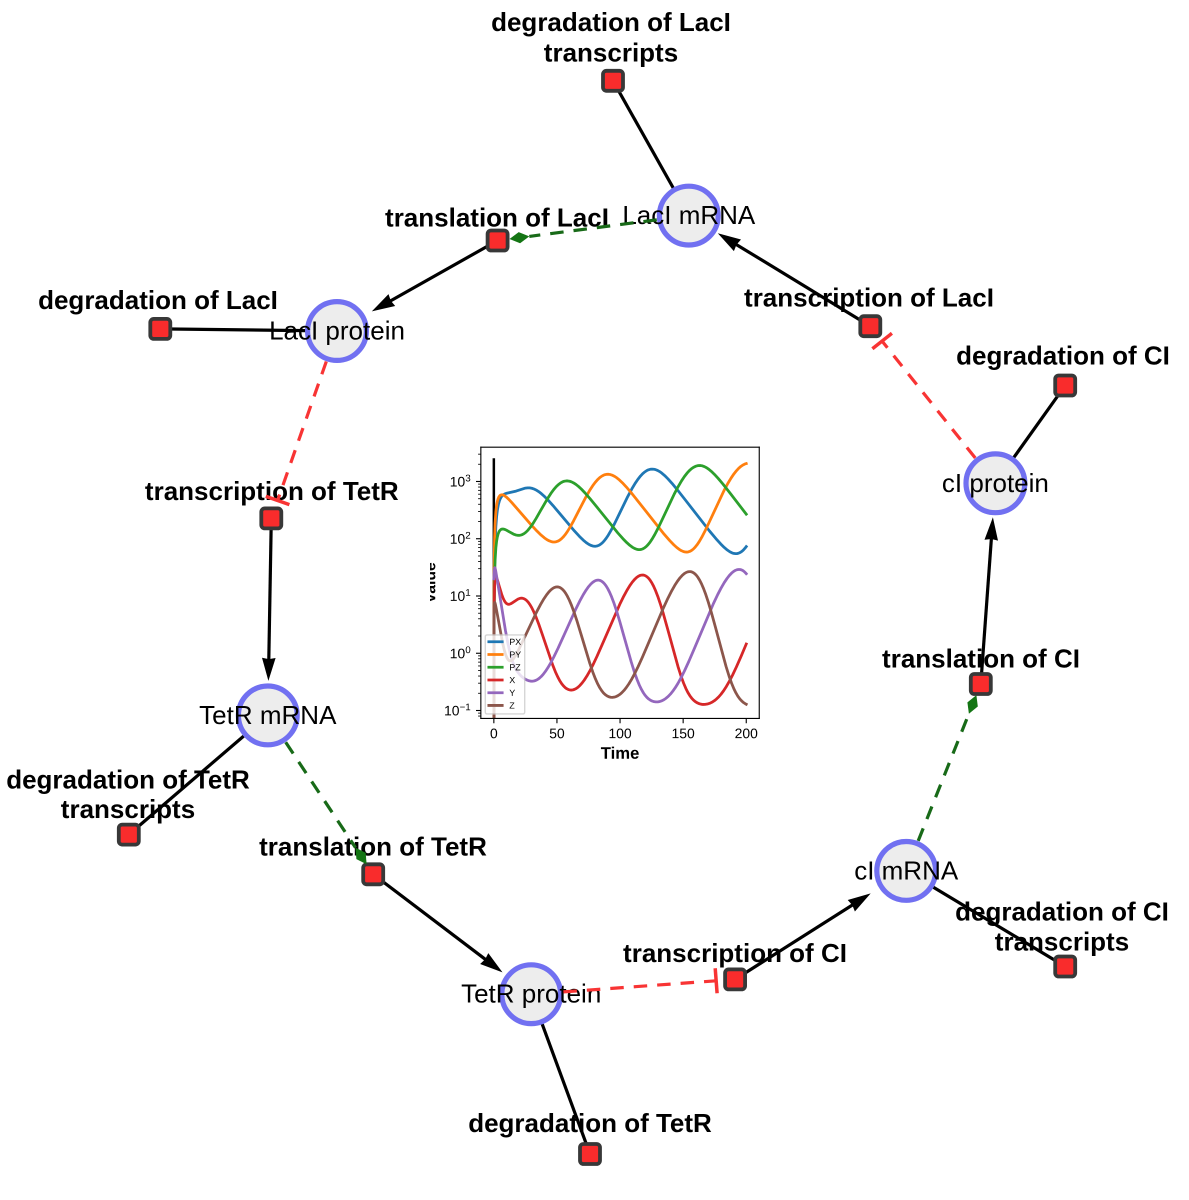 The height and width of the screenshot is (1200, 1189). What do you see at coordinates (869, 297) in the screenshot?
I see `svg-text: transcription of LacI` at bounding box center [869, 297].